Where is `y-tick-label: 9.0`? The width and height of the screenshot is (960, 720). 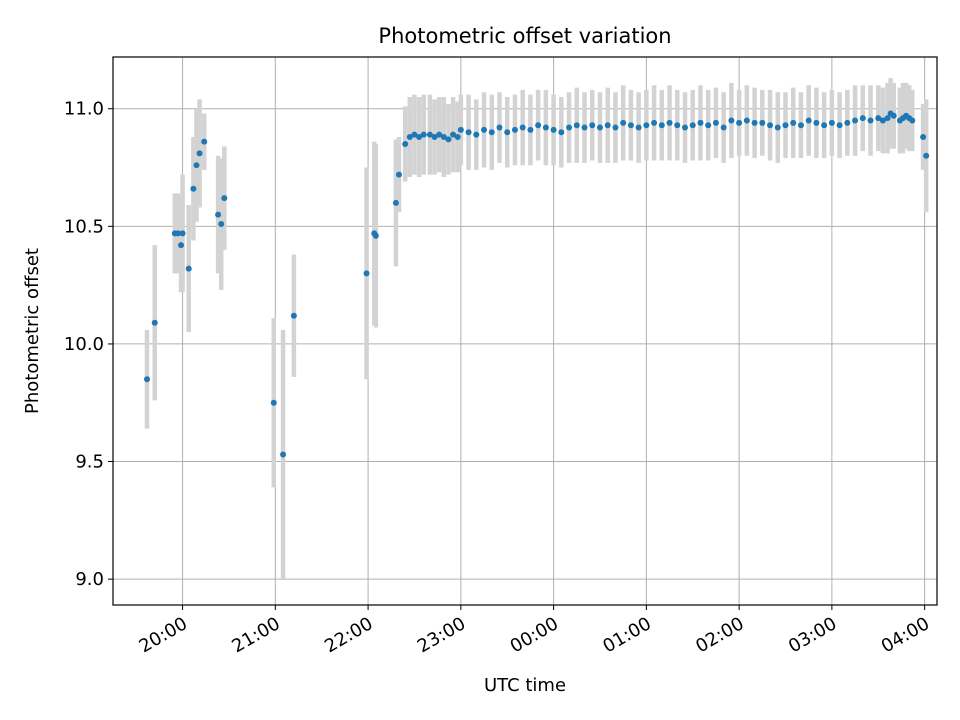 y-tick-label: 9.0 is located at coordinates (89, 579).